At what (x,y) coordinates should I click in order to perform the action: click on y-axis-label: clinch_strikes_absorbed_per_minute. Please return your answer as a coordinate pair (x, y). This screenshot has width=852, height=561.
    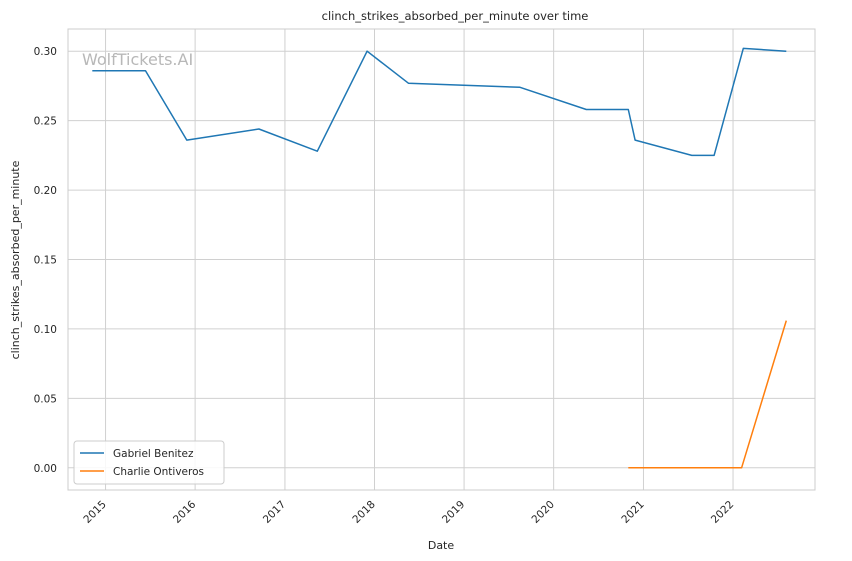
    Looking at the image, I should click on (15, 259).